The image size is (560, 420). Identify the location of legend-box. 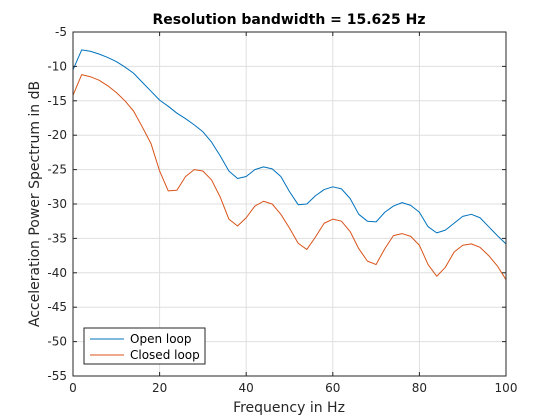
(144, 346).